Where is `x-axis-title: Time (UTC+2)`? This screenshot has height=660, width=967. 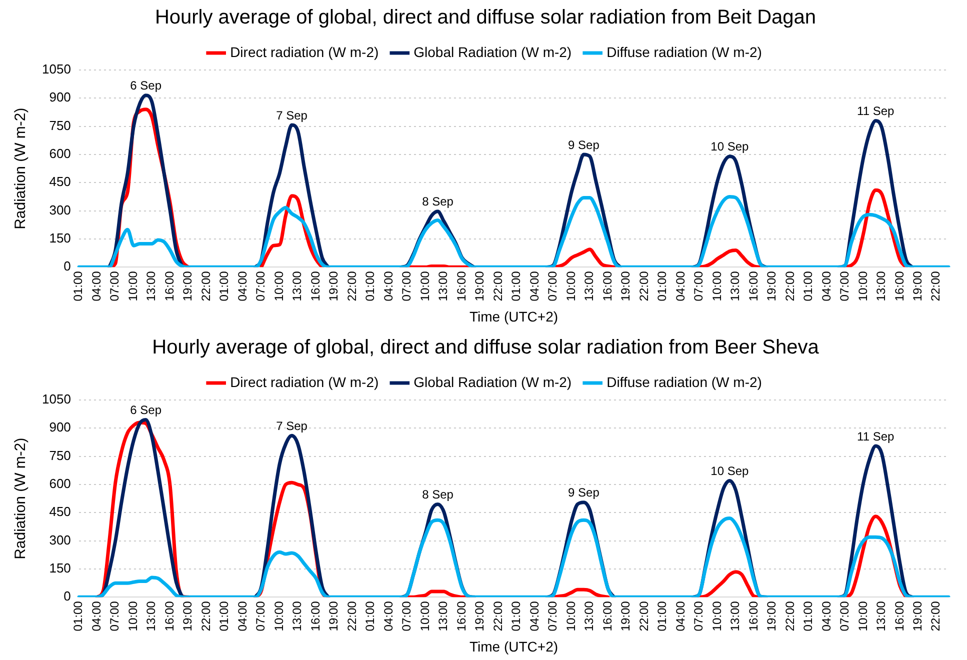 x-axis-title: Time (UTC+2) is located at coordinates (513, 316).